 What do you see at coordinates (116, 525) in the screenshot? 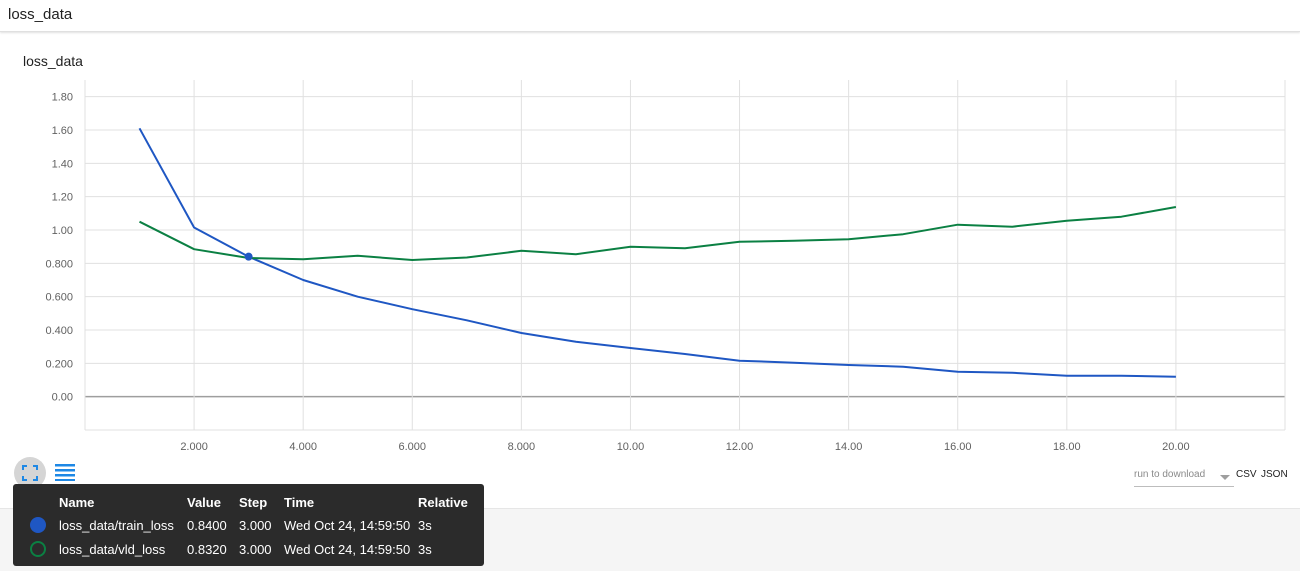
I see `tooltip-row-name: loss_data/train_loss` at bounding box center [116, 525].